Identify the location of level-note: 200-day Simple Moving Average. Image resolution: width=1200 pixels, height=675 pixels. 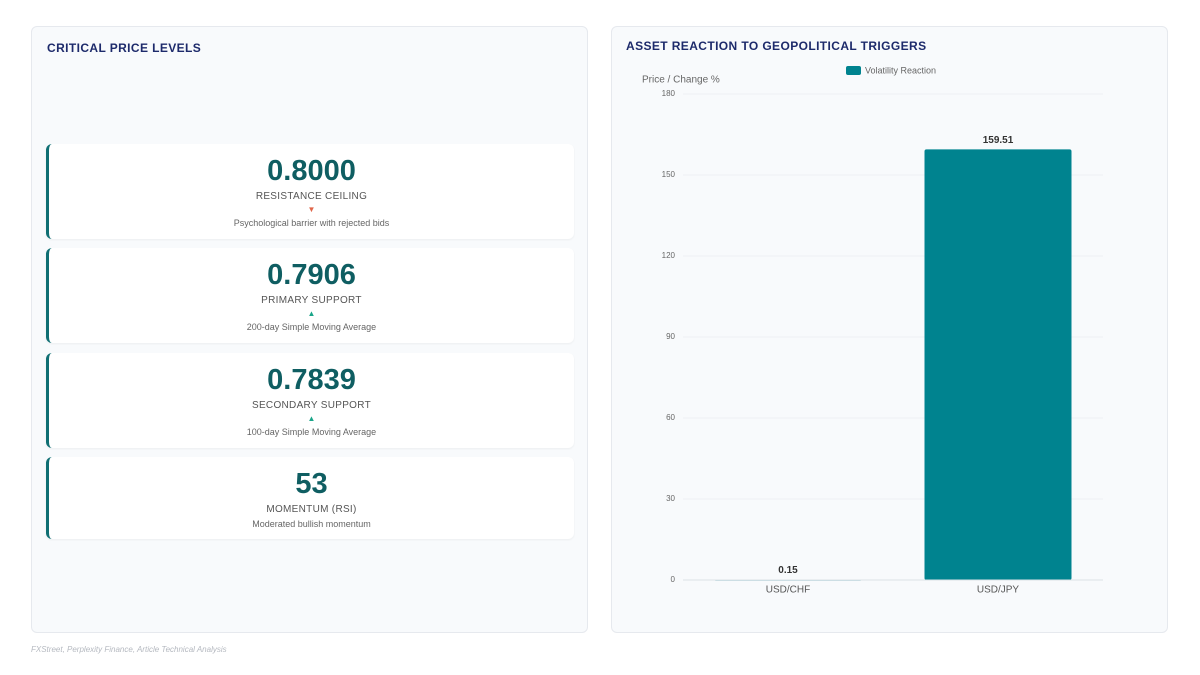
(311, 327).